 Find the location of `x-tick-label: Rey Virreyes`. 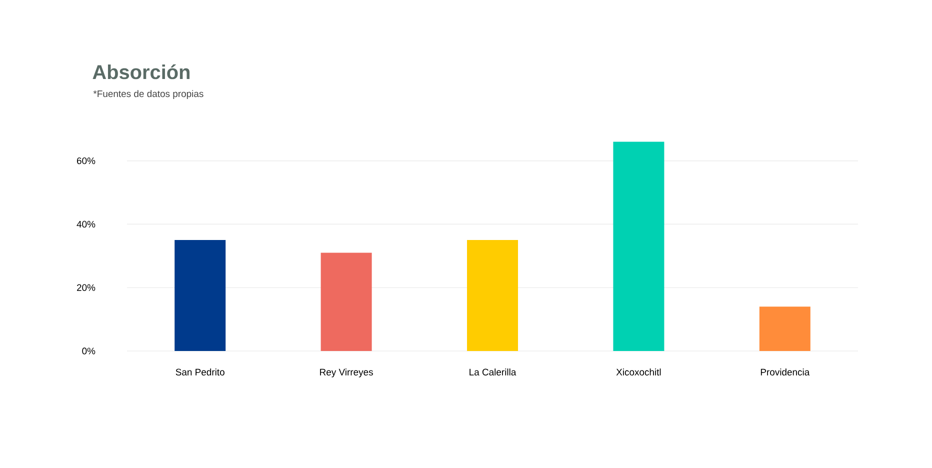

x-tick-label: Rey Virreyes is located at coordinates (346, 373).